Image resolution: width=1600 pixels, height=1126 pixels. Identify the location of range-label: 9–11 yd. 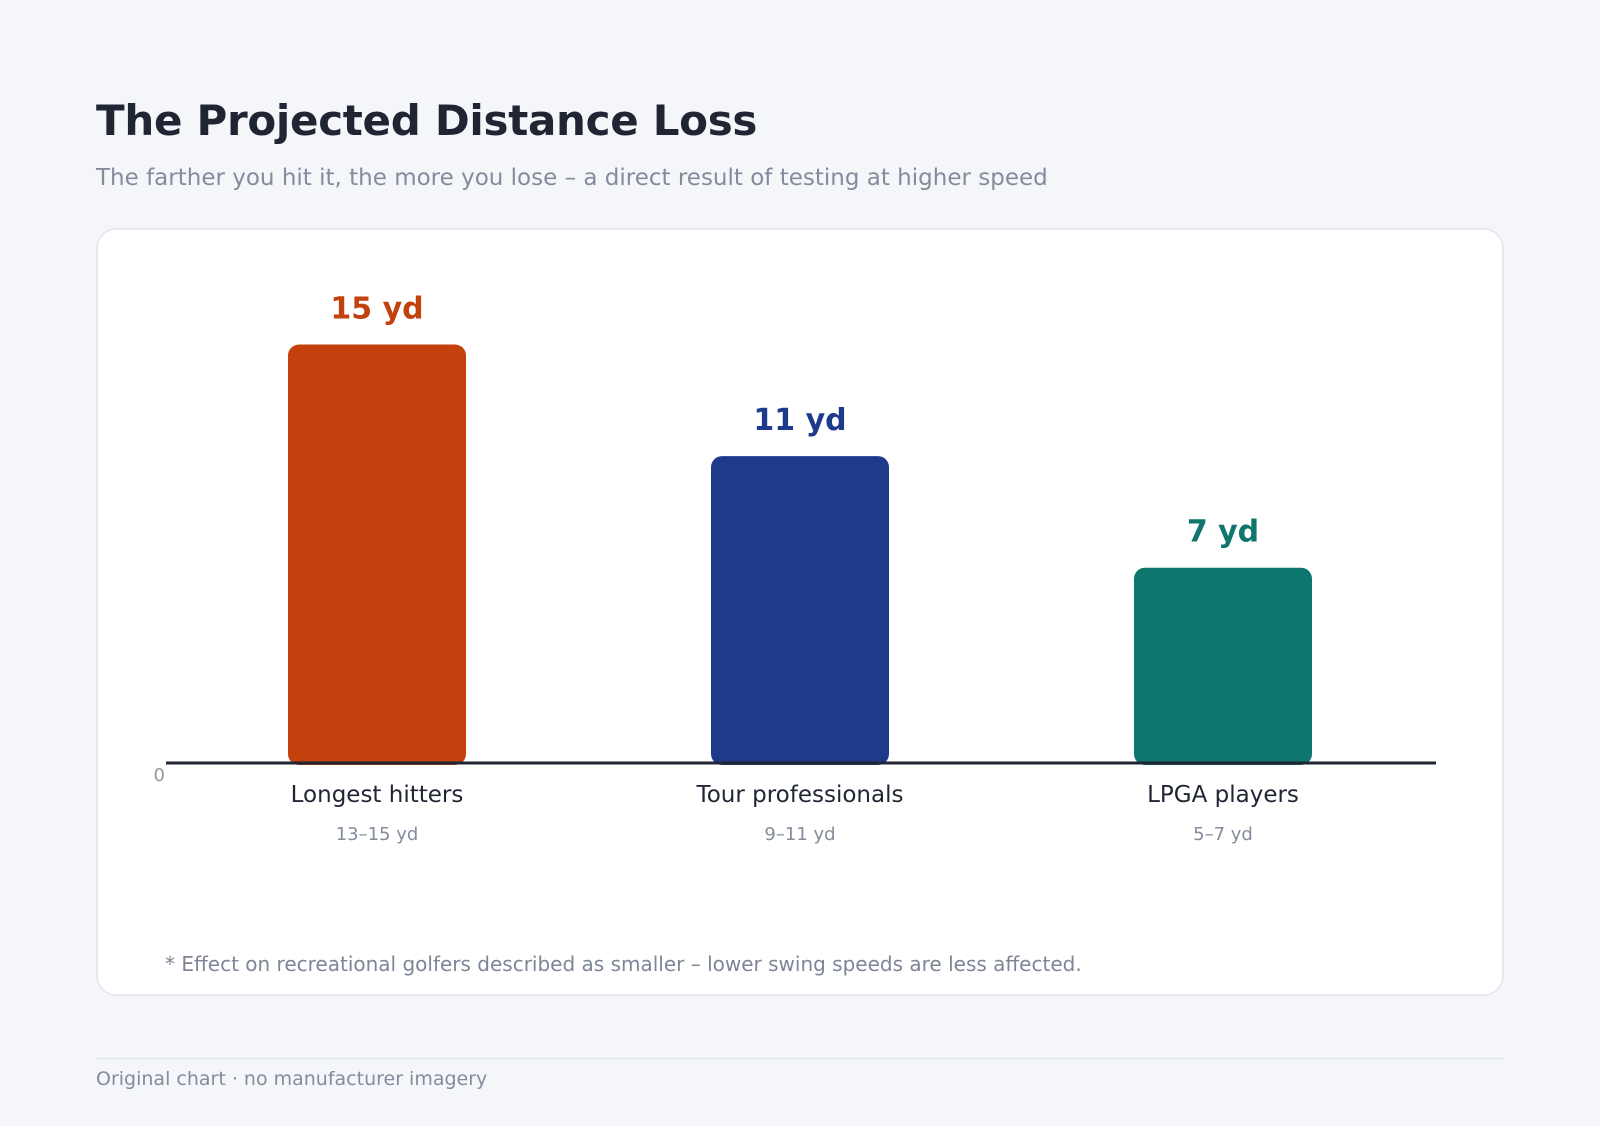
(799, 834).